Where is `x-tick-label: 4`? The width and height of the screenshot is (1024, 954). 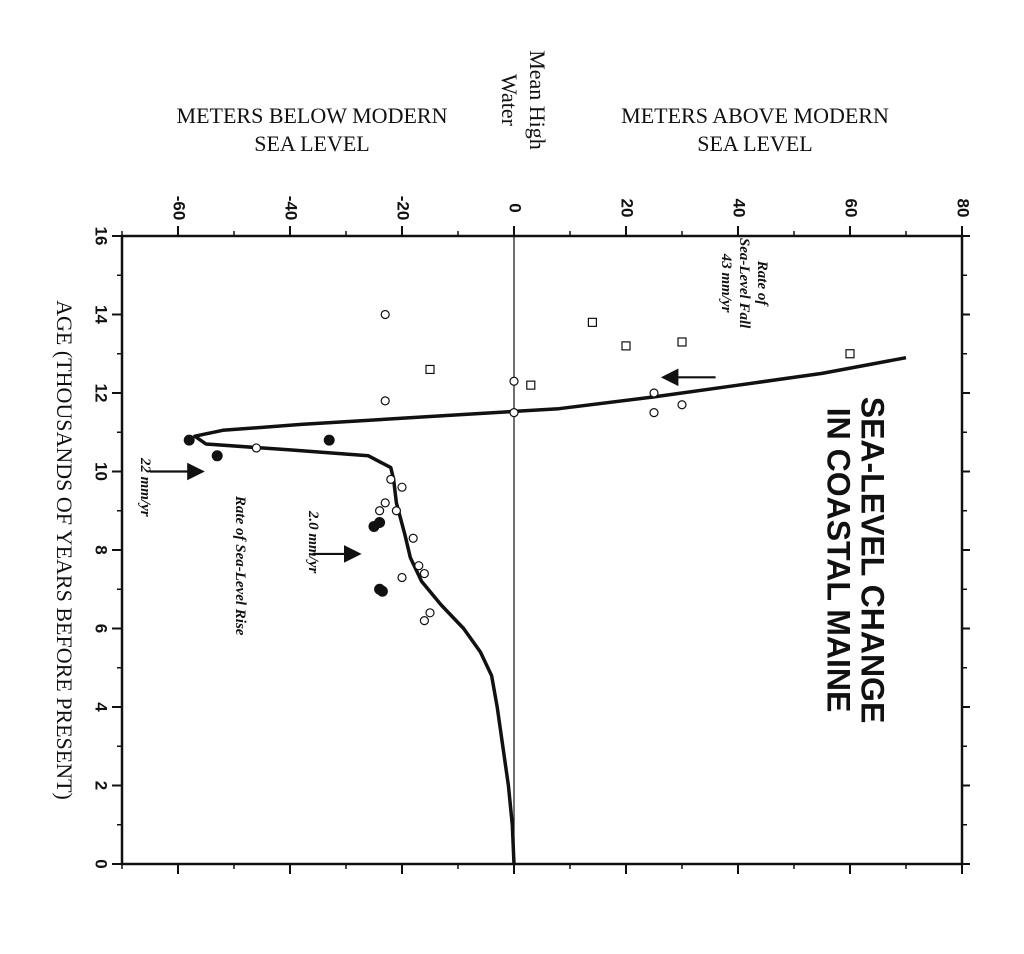 x-tick-label: 4 is located at coordinates (101, 707).